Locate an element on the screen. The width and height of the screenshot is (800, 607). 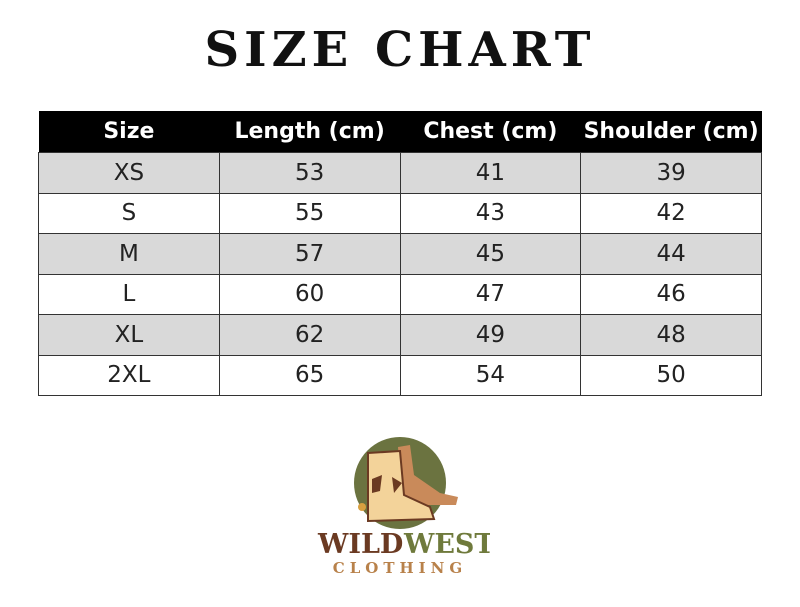
table-row: XL 62 49 48 is located at coordinates (400, 335).